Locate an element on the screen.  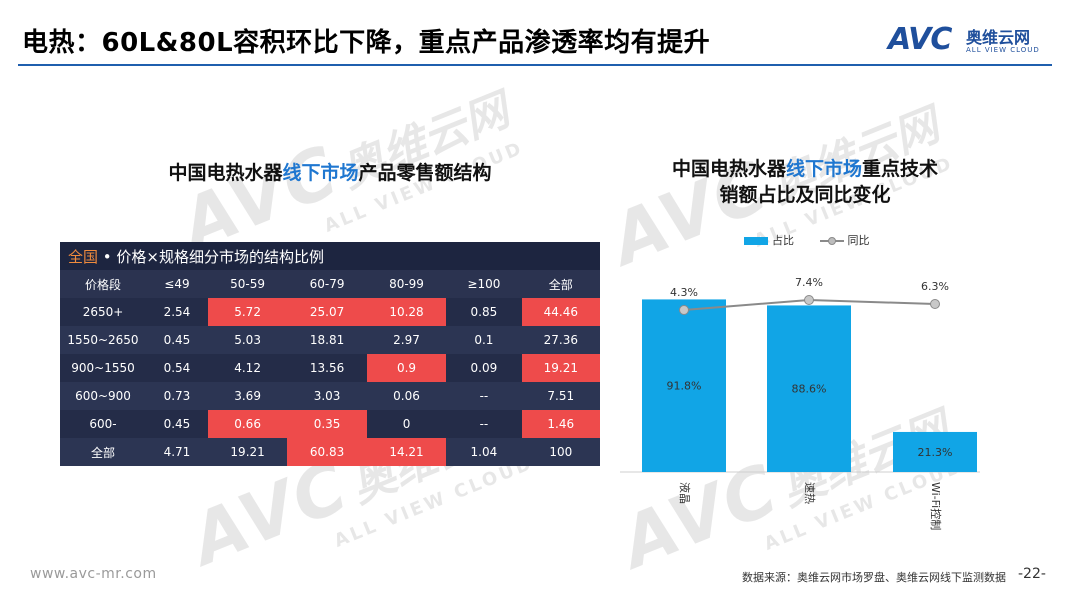
table-caption-text: • 价格×规格细分市场的结构比例 is located at coordinates (211, 256).